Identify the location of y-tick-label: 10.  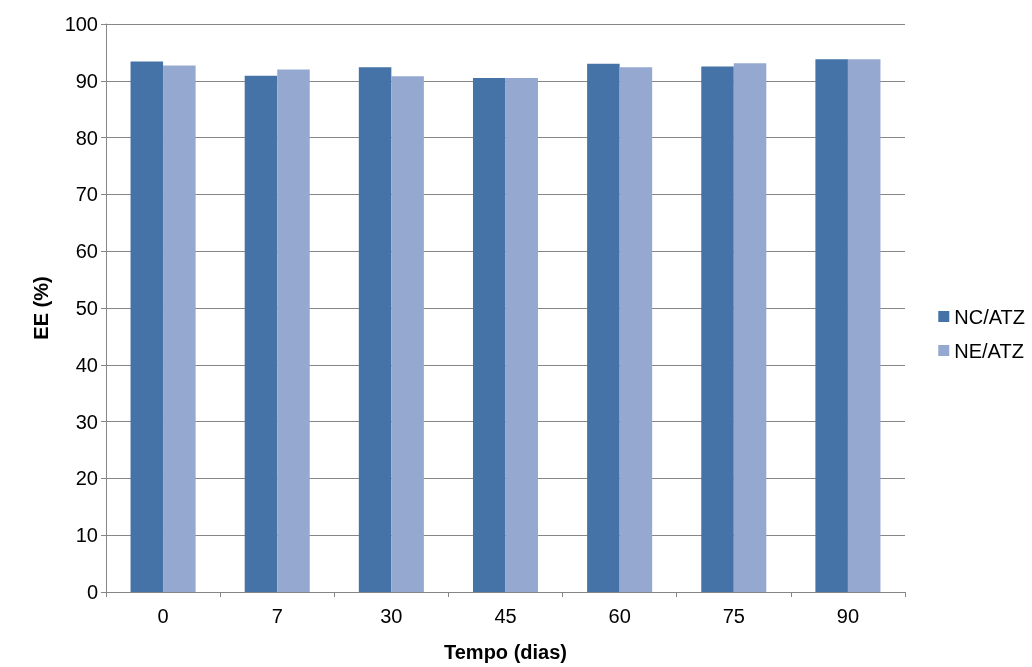
(86, 535).